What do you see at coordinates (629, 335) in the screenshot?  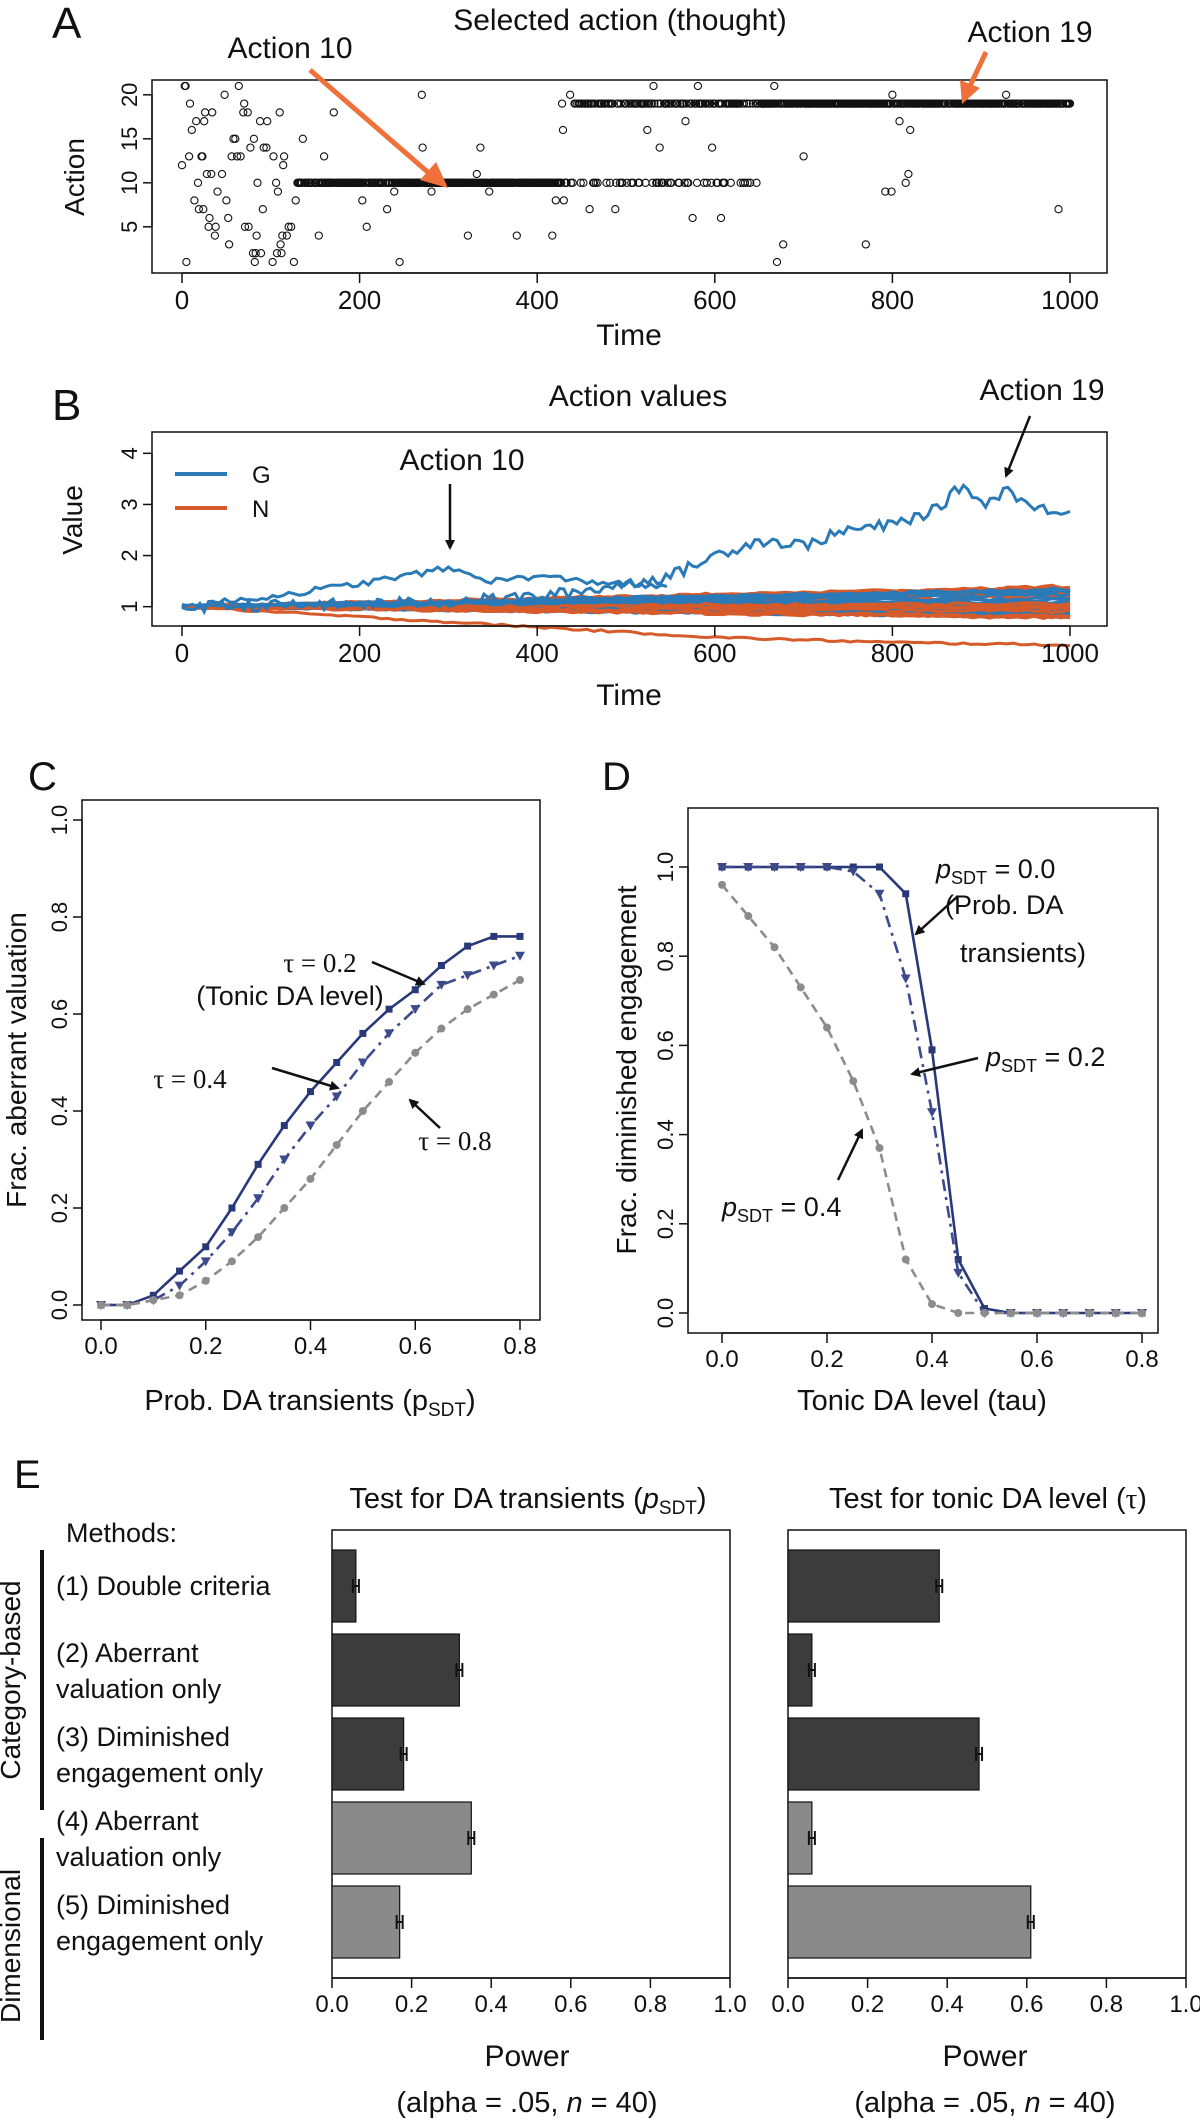 I see `panel-a-xlabel: Time` at bounding box center [629, 335].